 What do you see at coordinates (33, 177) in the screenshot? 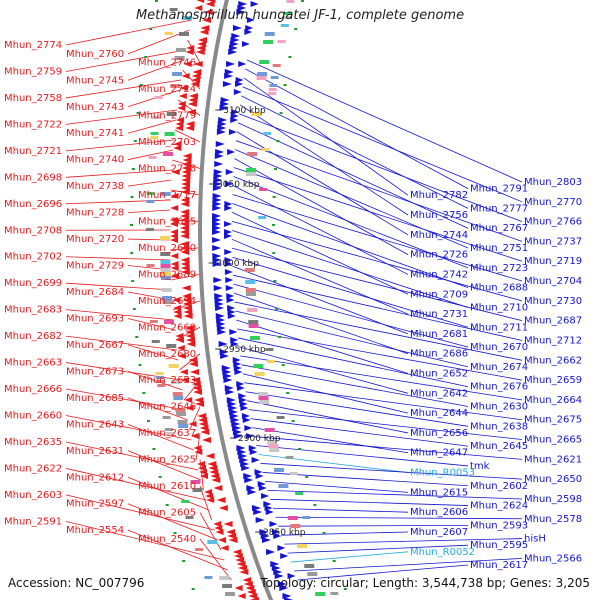
I see `forward-gene-label: Mhun_2698` at bounding box center [33, 177].